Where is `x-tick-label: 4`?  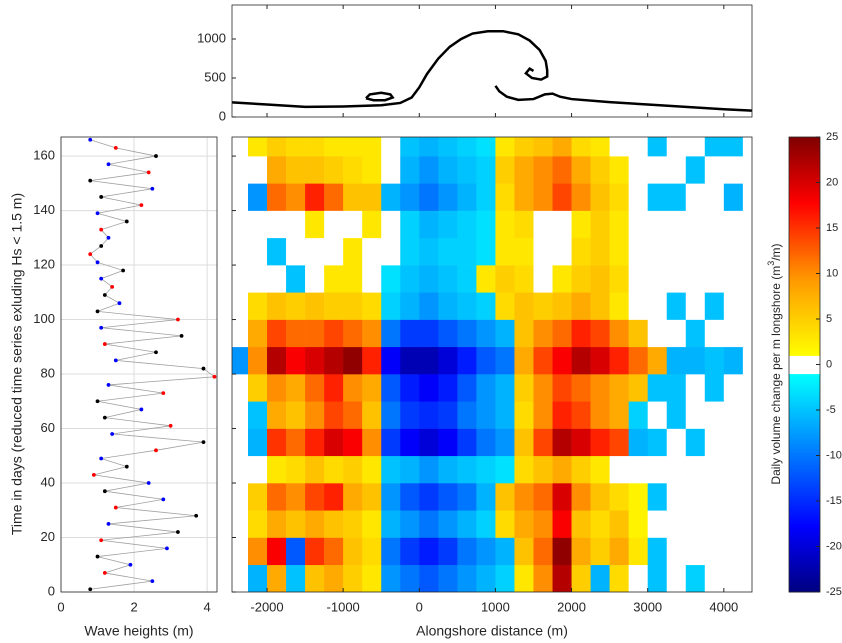 x-tick-label: 4 is located at coordinates (207, 606).